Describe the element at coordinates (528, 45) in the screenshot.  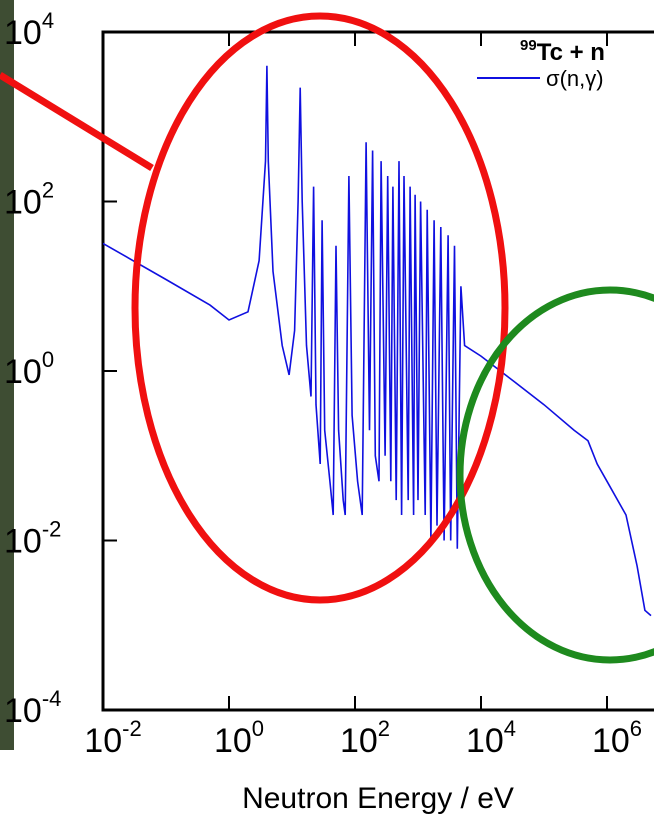
I see `title-sup: 99` at that location.